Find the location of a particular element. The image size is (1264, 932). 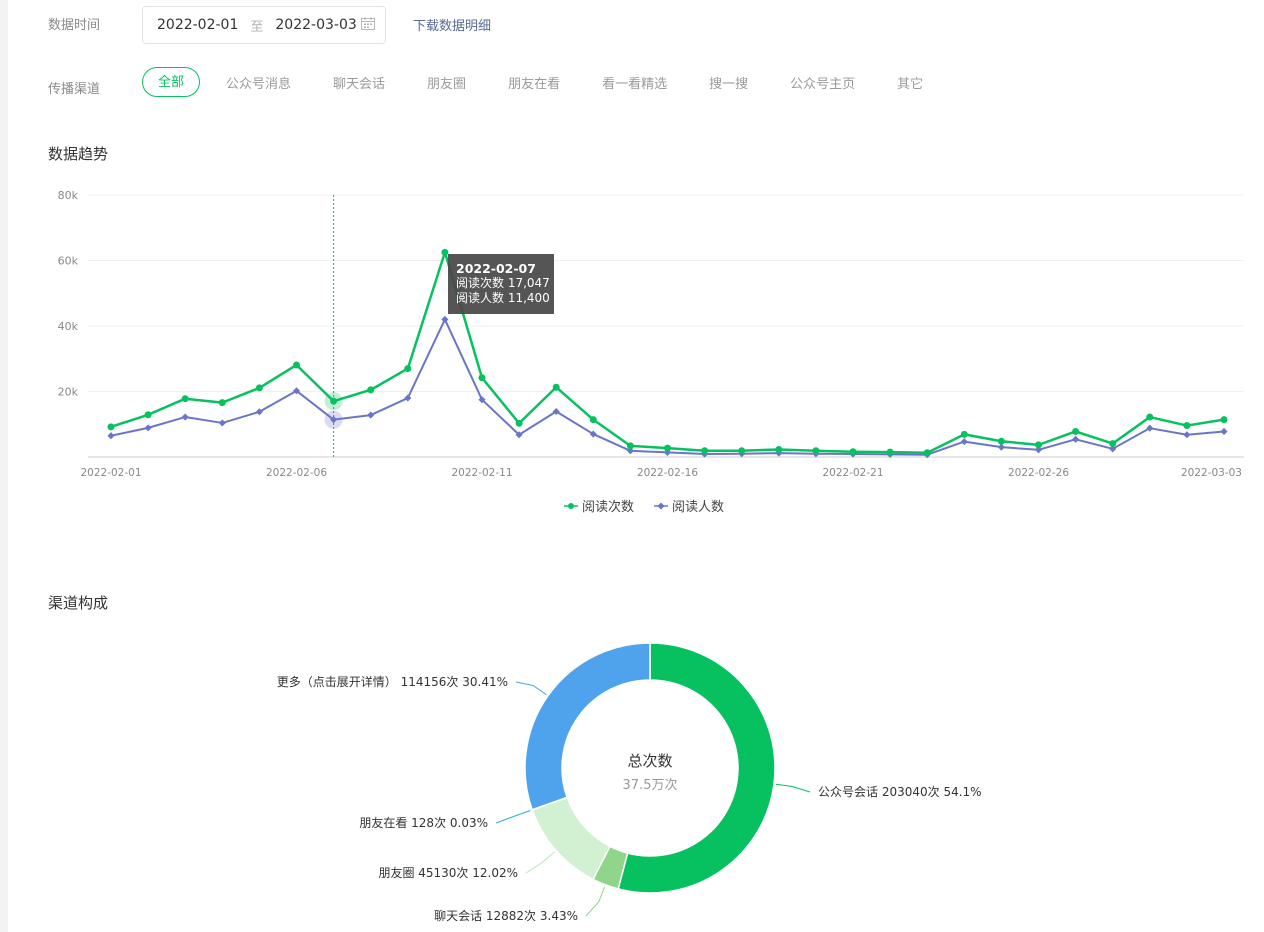

chart-tooltip: 2022-02-07 阅读次数 17,047 阅读人数 11,400 is located at coordinates (501, 284).